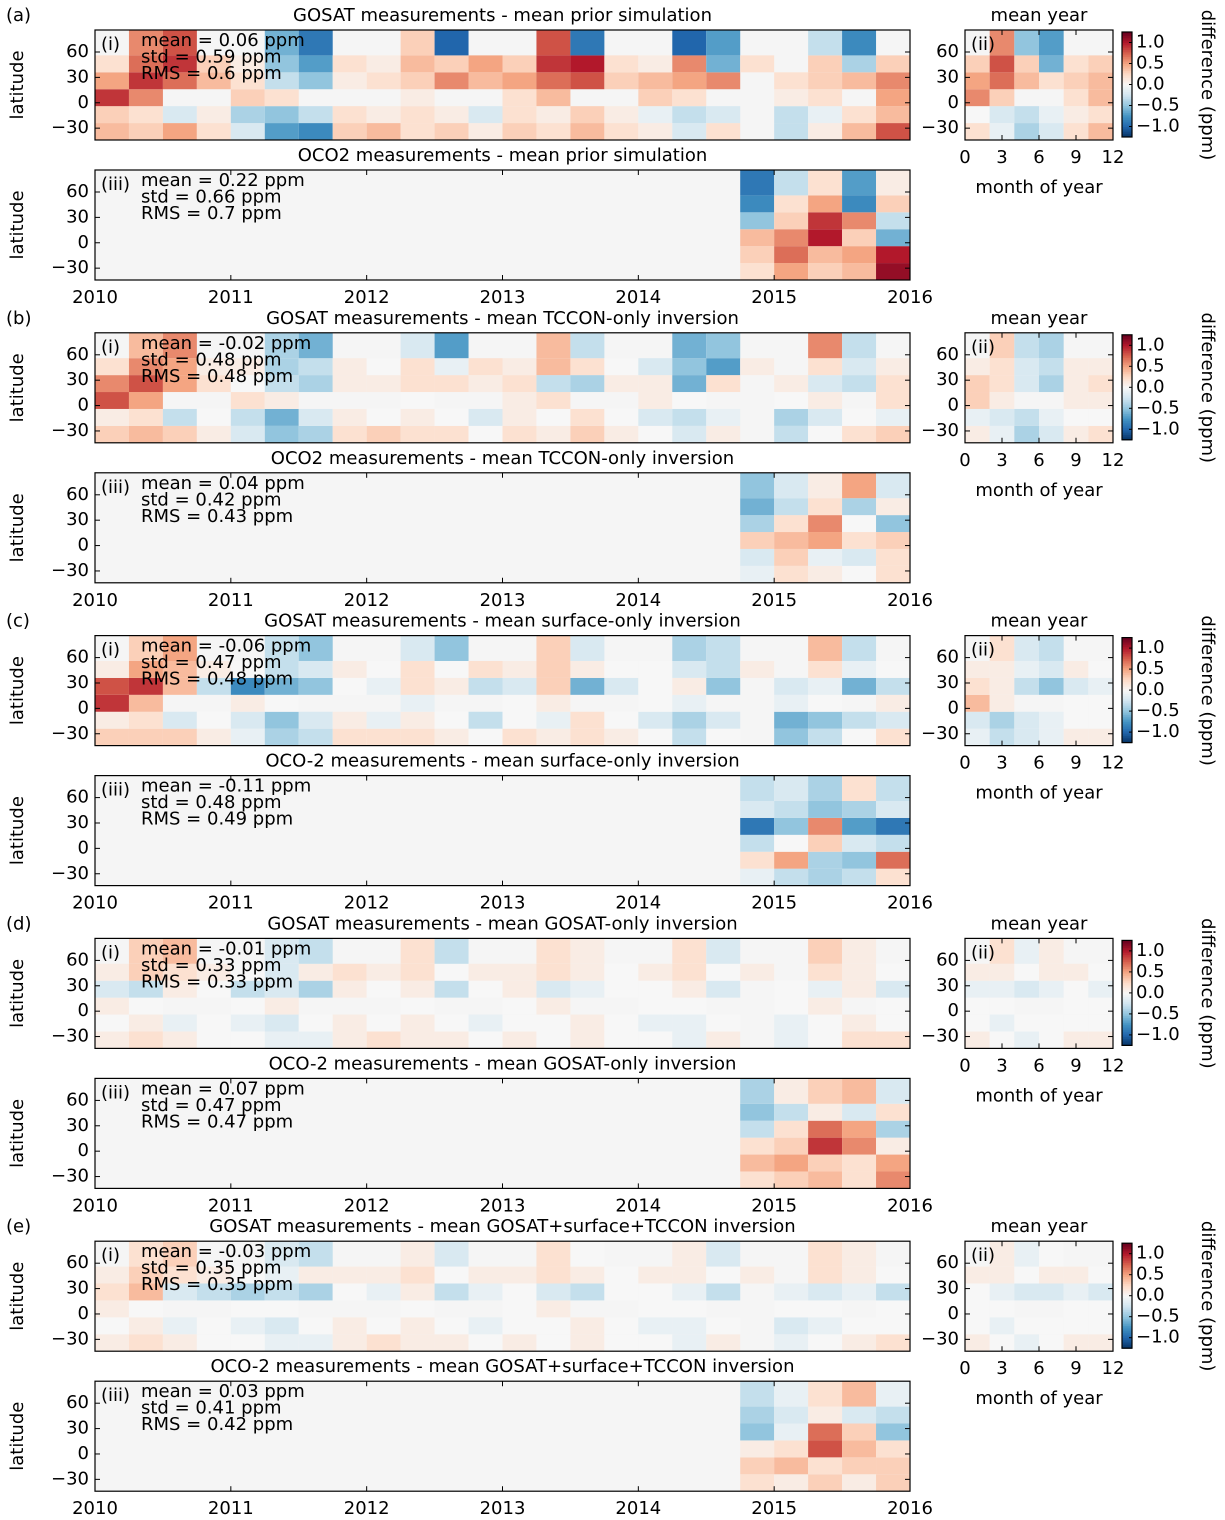  Describe the element at coordinates (211, 213) in the screenshot. I see `stat-text: RMS = 0.7 ppm` at that location.